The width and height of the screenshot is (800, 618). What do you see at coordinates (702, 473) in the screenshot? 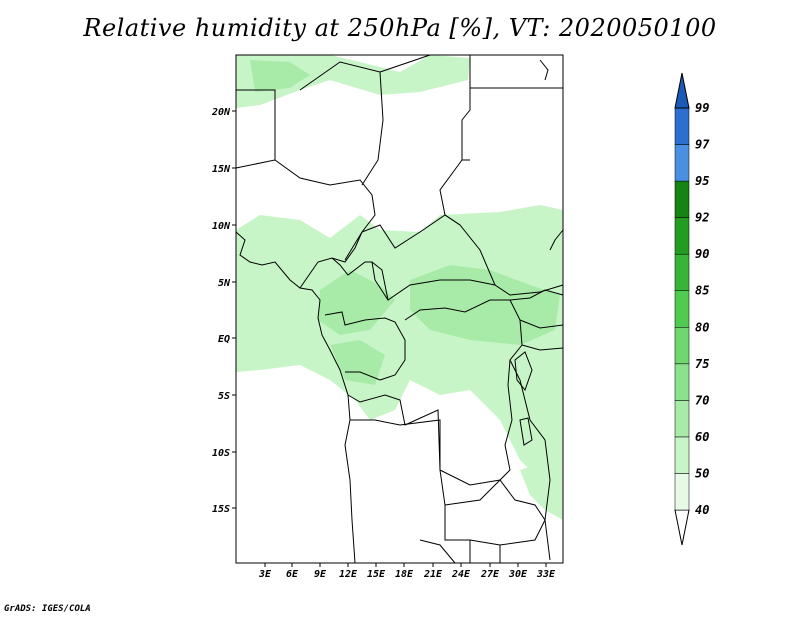
I see `colorbar-level-label: 50` at bounding box center [702, 473].